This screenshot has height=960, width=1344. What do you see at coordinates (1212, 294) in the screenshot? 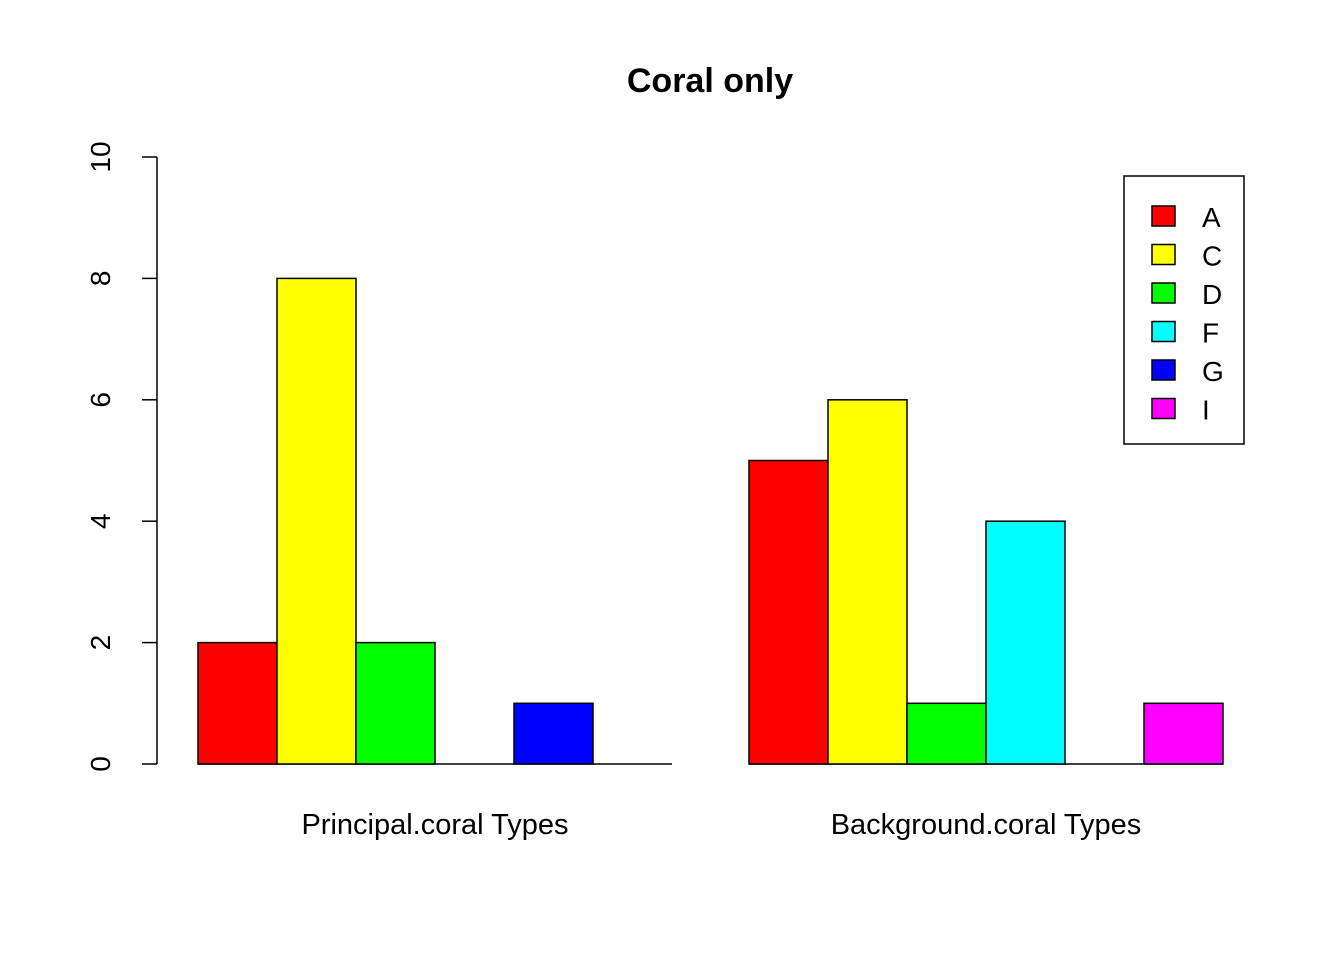
I see `legend-label-D: D` at bounding box center [1212, 294].